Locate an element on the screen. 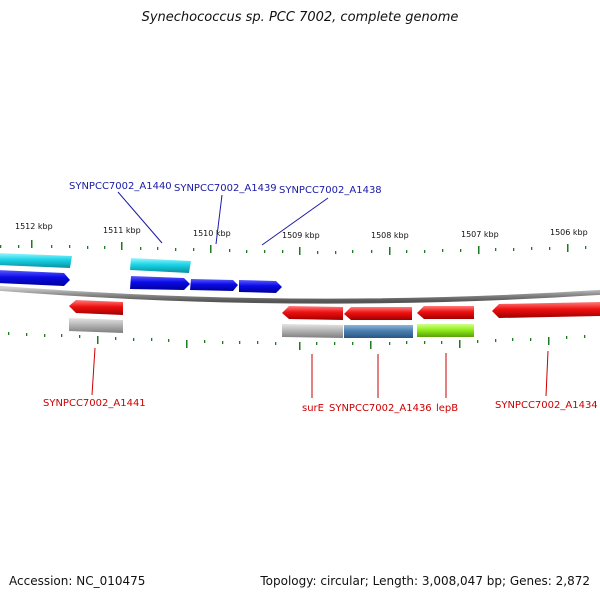  gene-feature-lime is located at coordinates (445, 330).